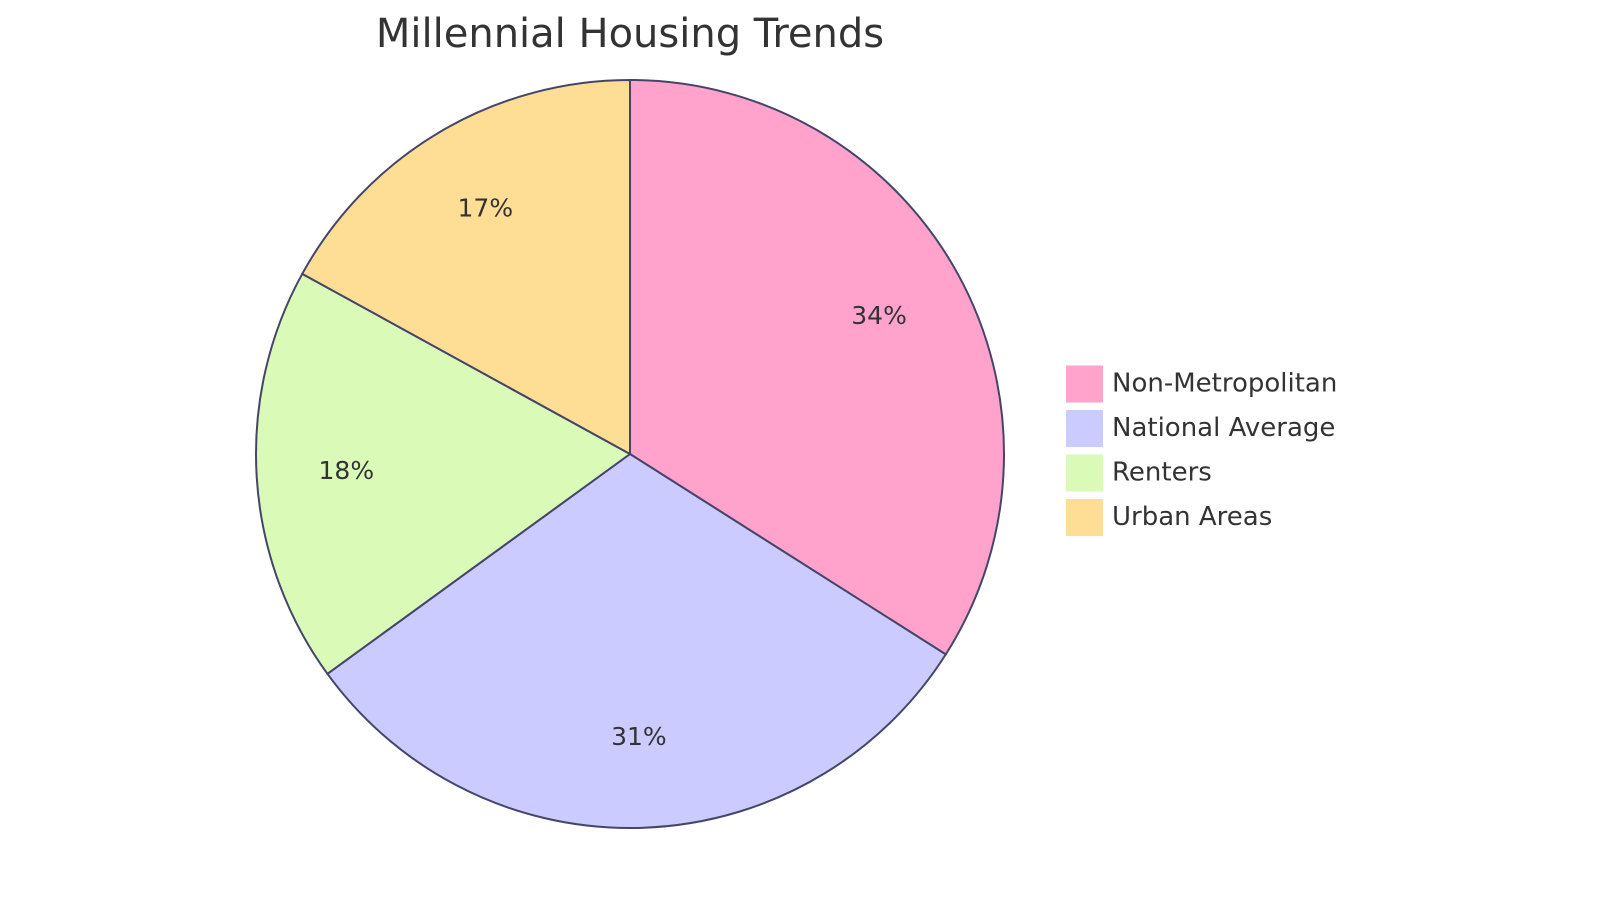  What do you see at coordinates (1192, 517) in the screenshot?
I see `legend-label: Urban Areas` at bounding box center [1192, 517].